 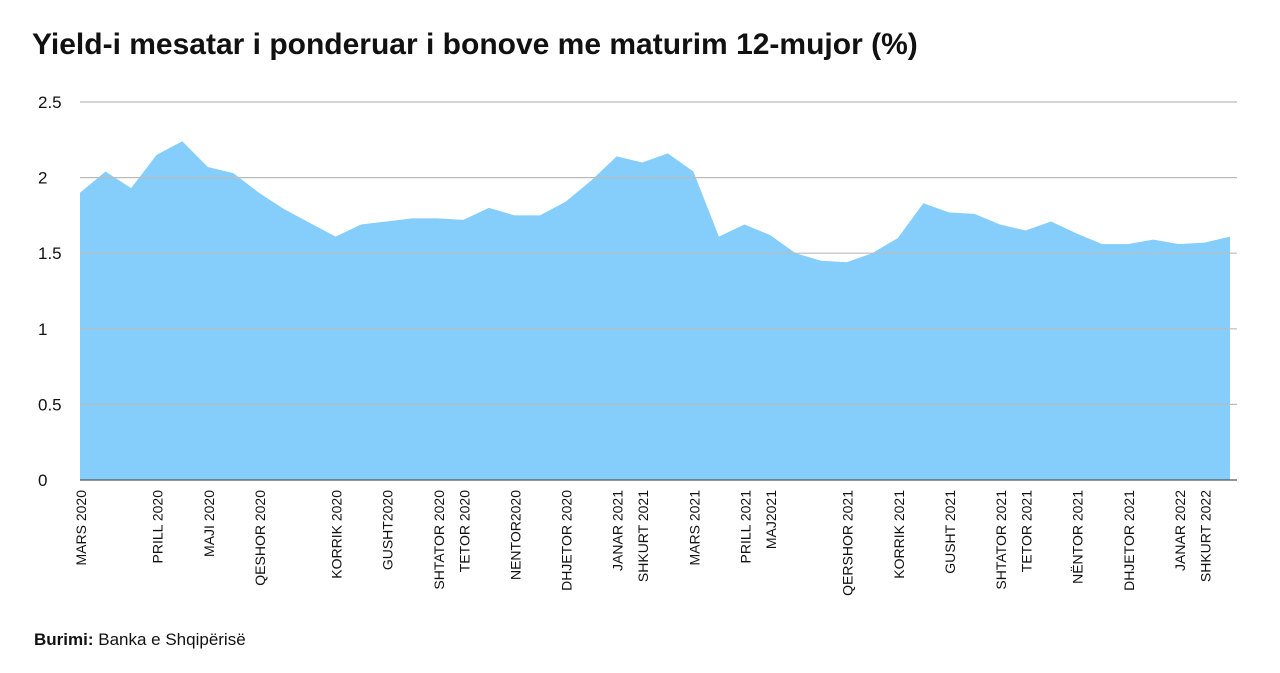 What do you see at coordinates (618, 530) in the screenshot?
I see `x-tick-label: JANAR 2021` at bounding box center [618, 530].